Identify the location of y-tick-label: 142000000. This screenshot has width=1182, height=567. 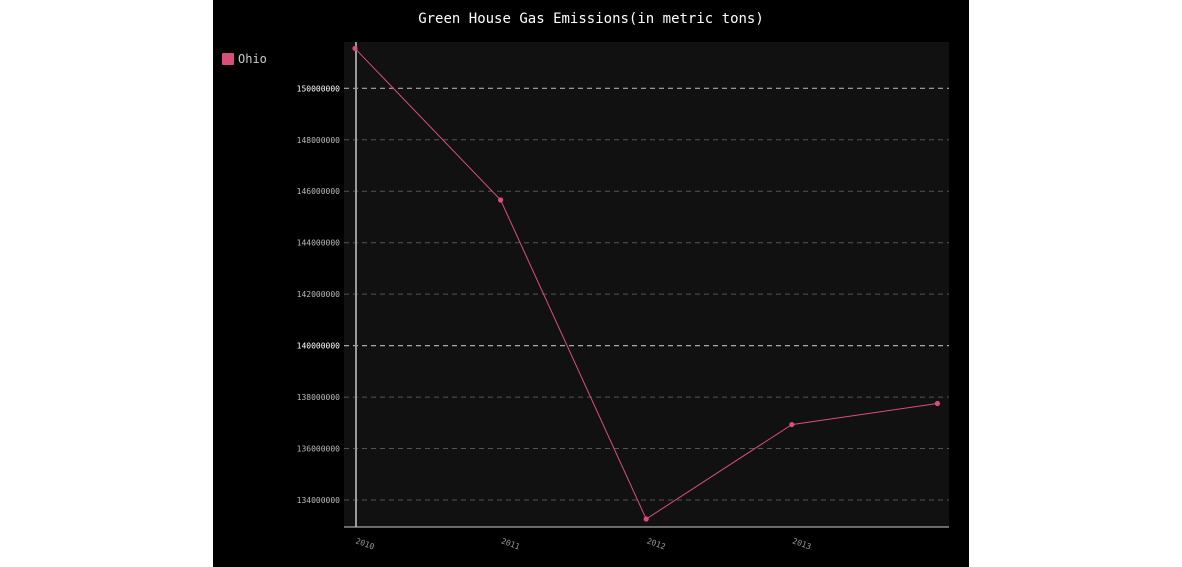
(319, 294).